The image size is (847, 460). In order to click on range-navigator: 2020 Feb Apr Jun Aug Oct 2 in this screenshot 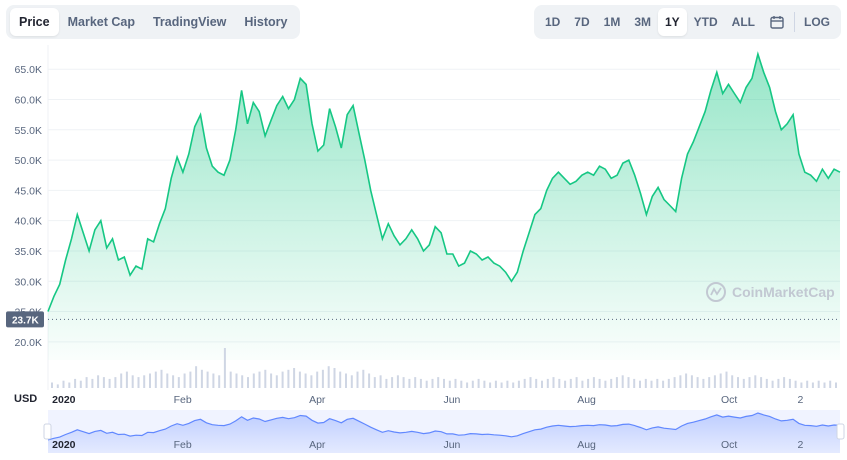, I will do `click(444, 431)`.